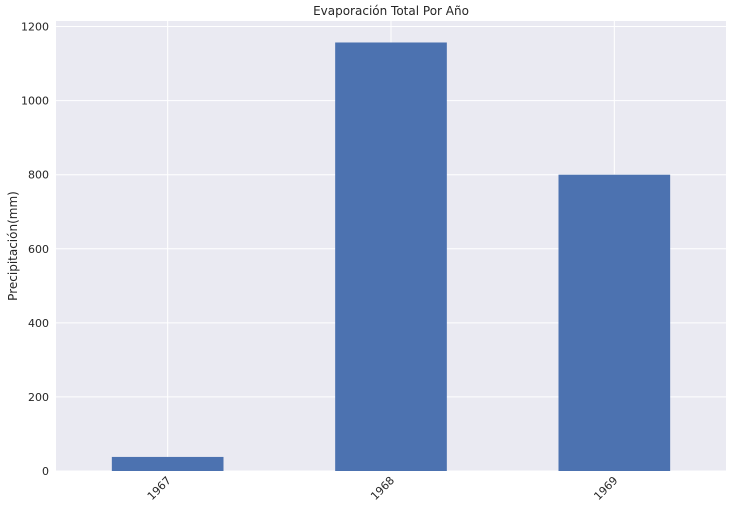 The width and height of the screenshot is (738, 509). I want to click on y-tick-label: 200, so click(38, 397).